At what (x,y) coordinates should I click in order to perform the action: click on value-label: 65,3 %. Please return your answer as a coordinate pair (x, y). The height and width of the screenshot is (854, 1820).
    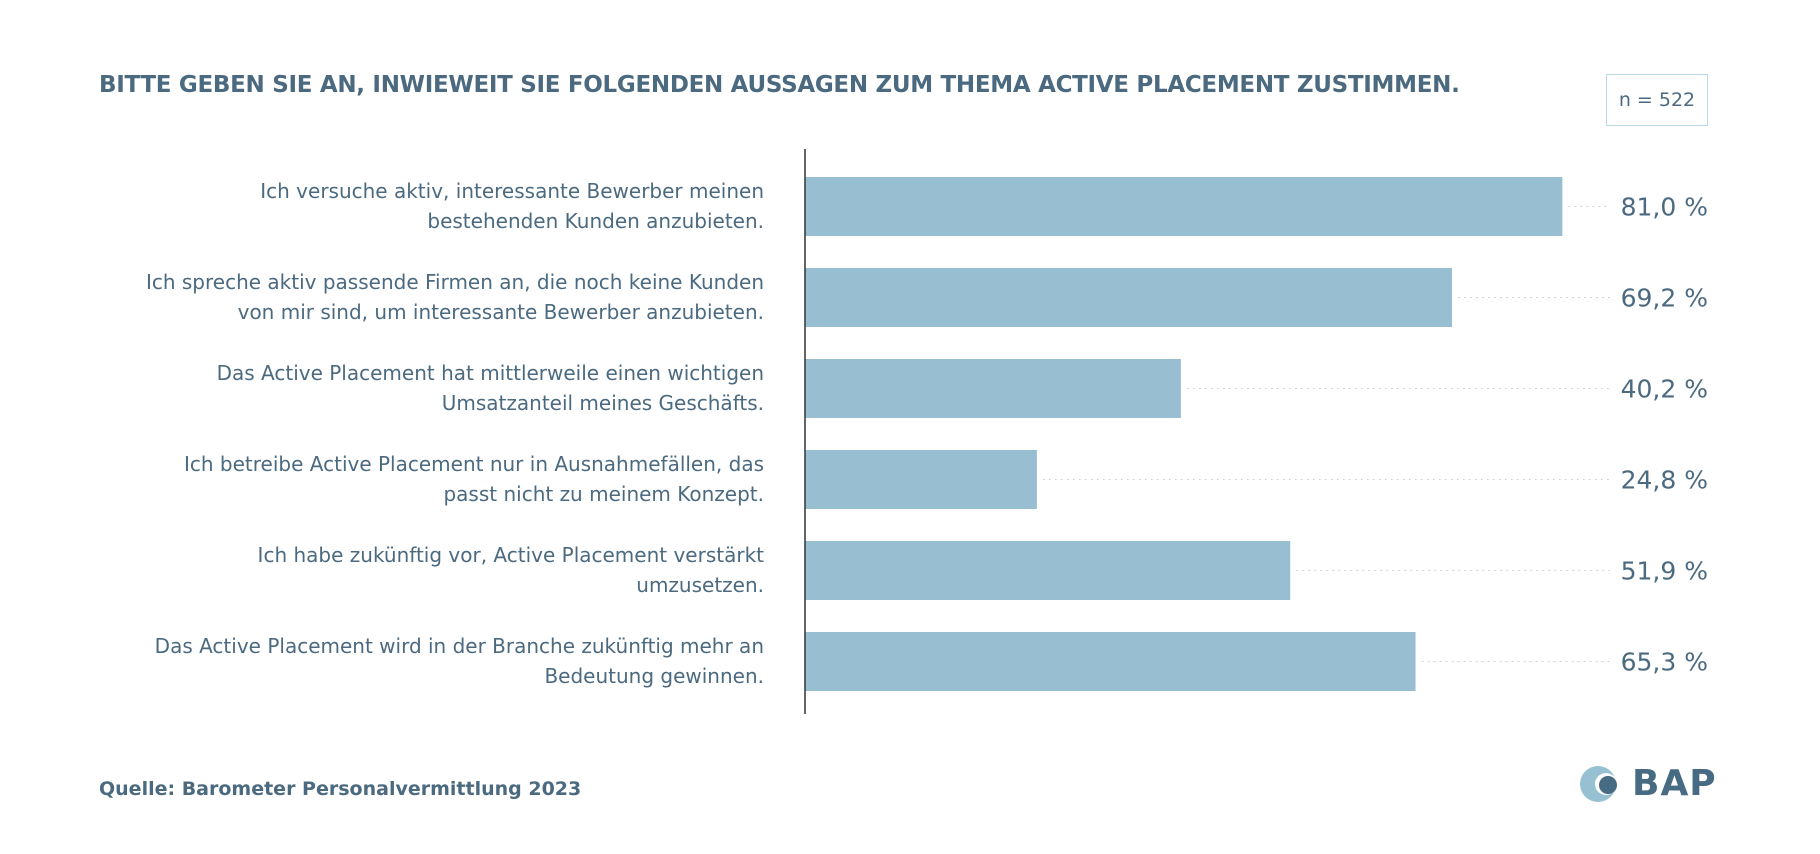
    Looking at the image, I should click on (1664, 662).